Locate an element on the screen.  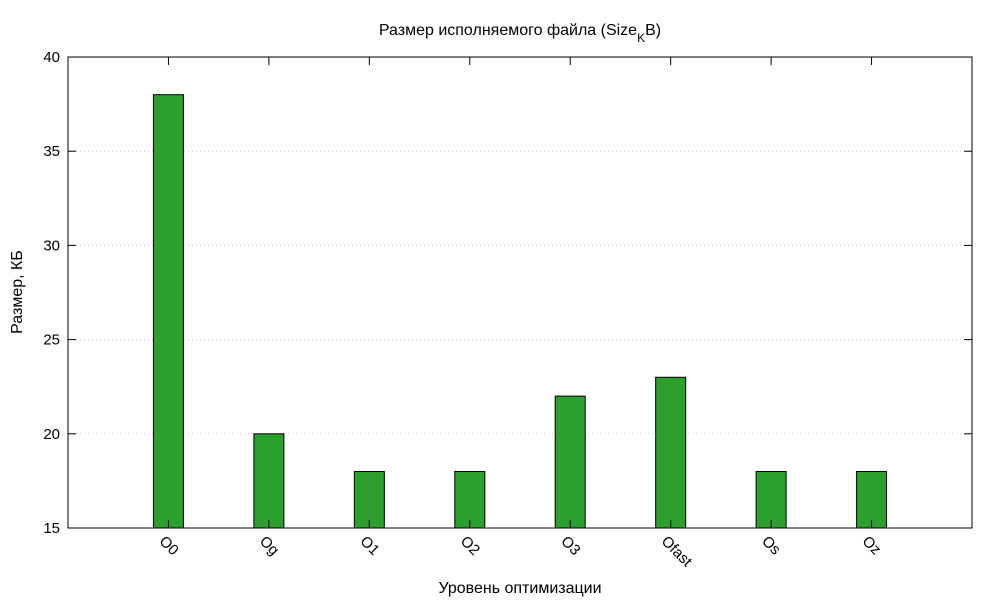
x-tick-label-o0: O0 is located at coordinates (169, 546).